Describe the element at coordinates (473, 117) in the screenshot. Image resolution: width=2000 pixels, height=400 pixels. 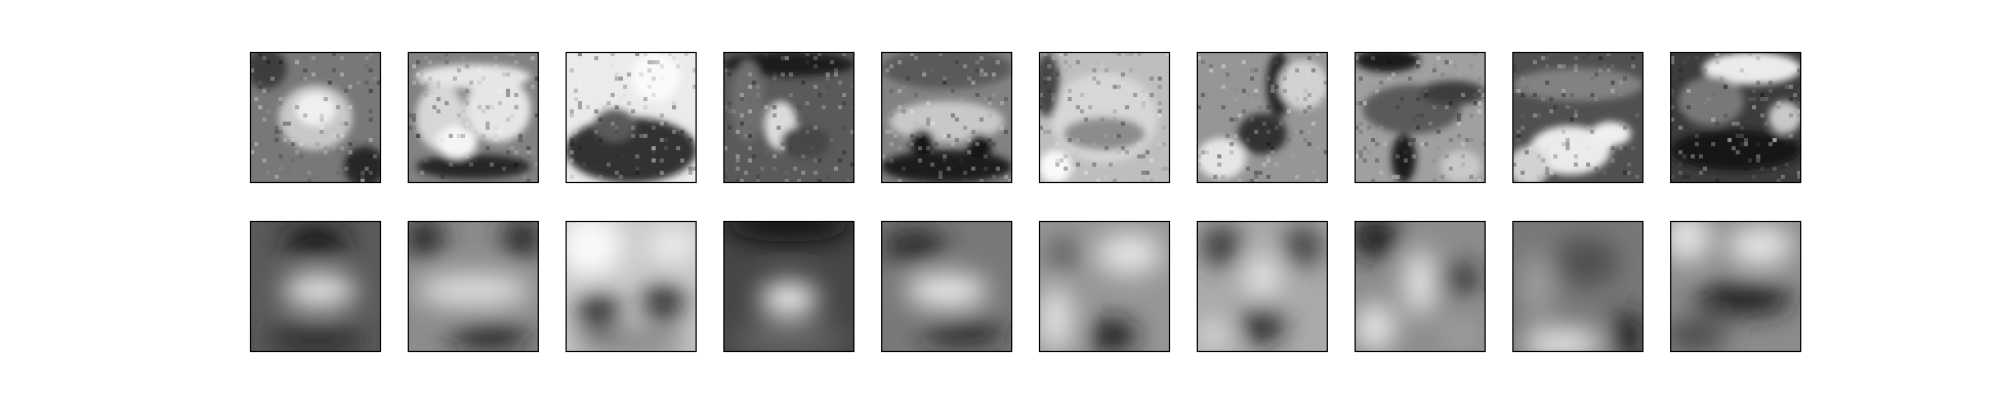
I see `image-frame` at that location.